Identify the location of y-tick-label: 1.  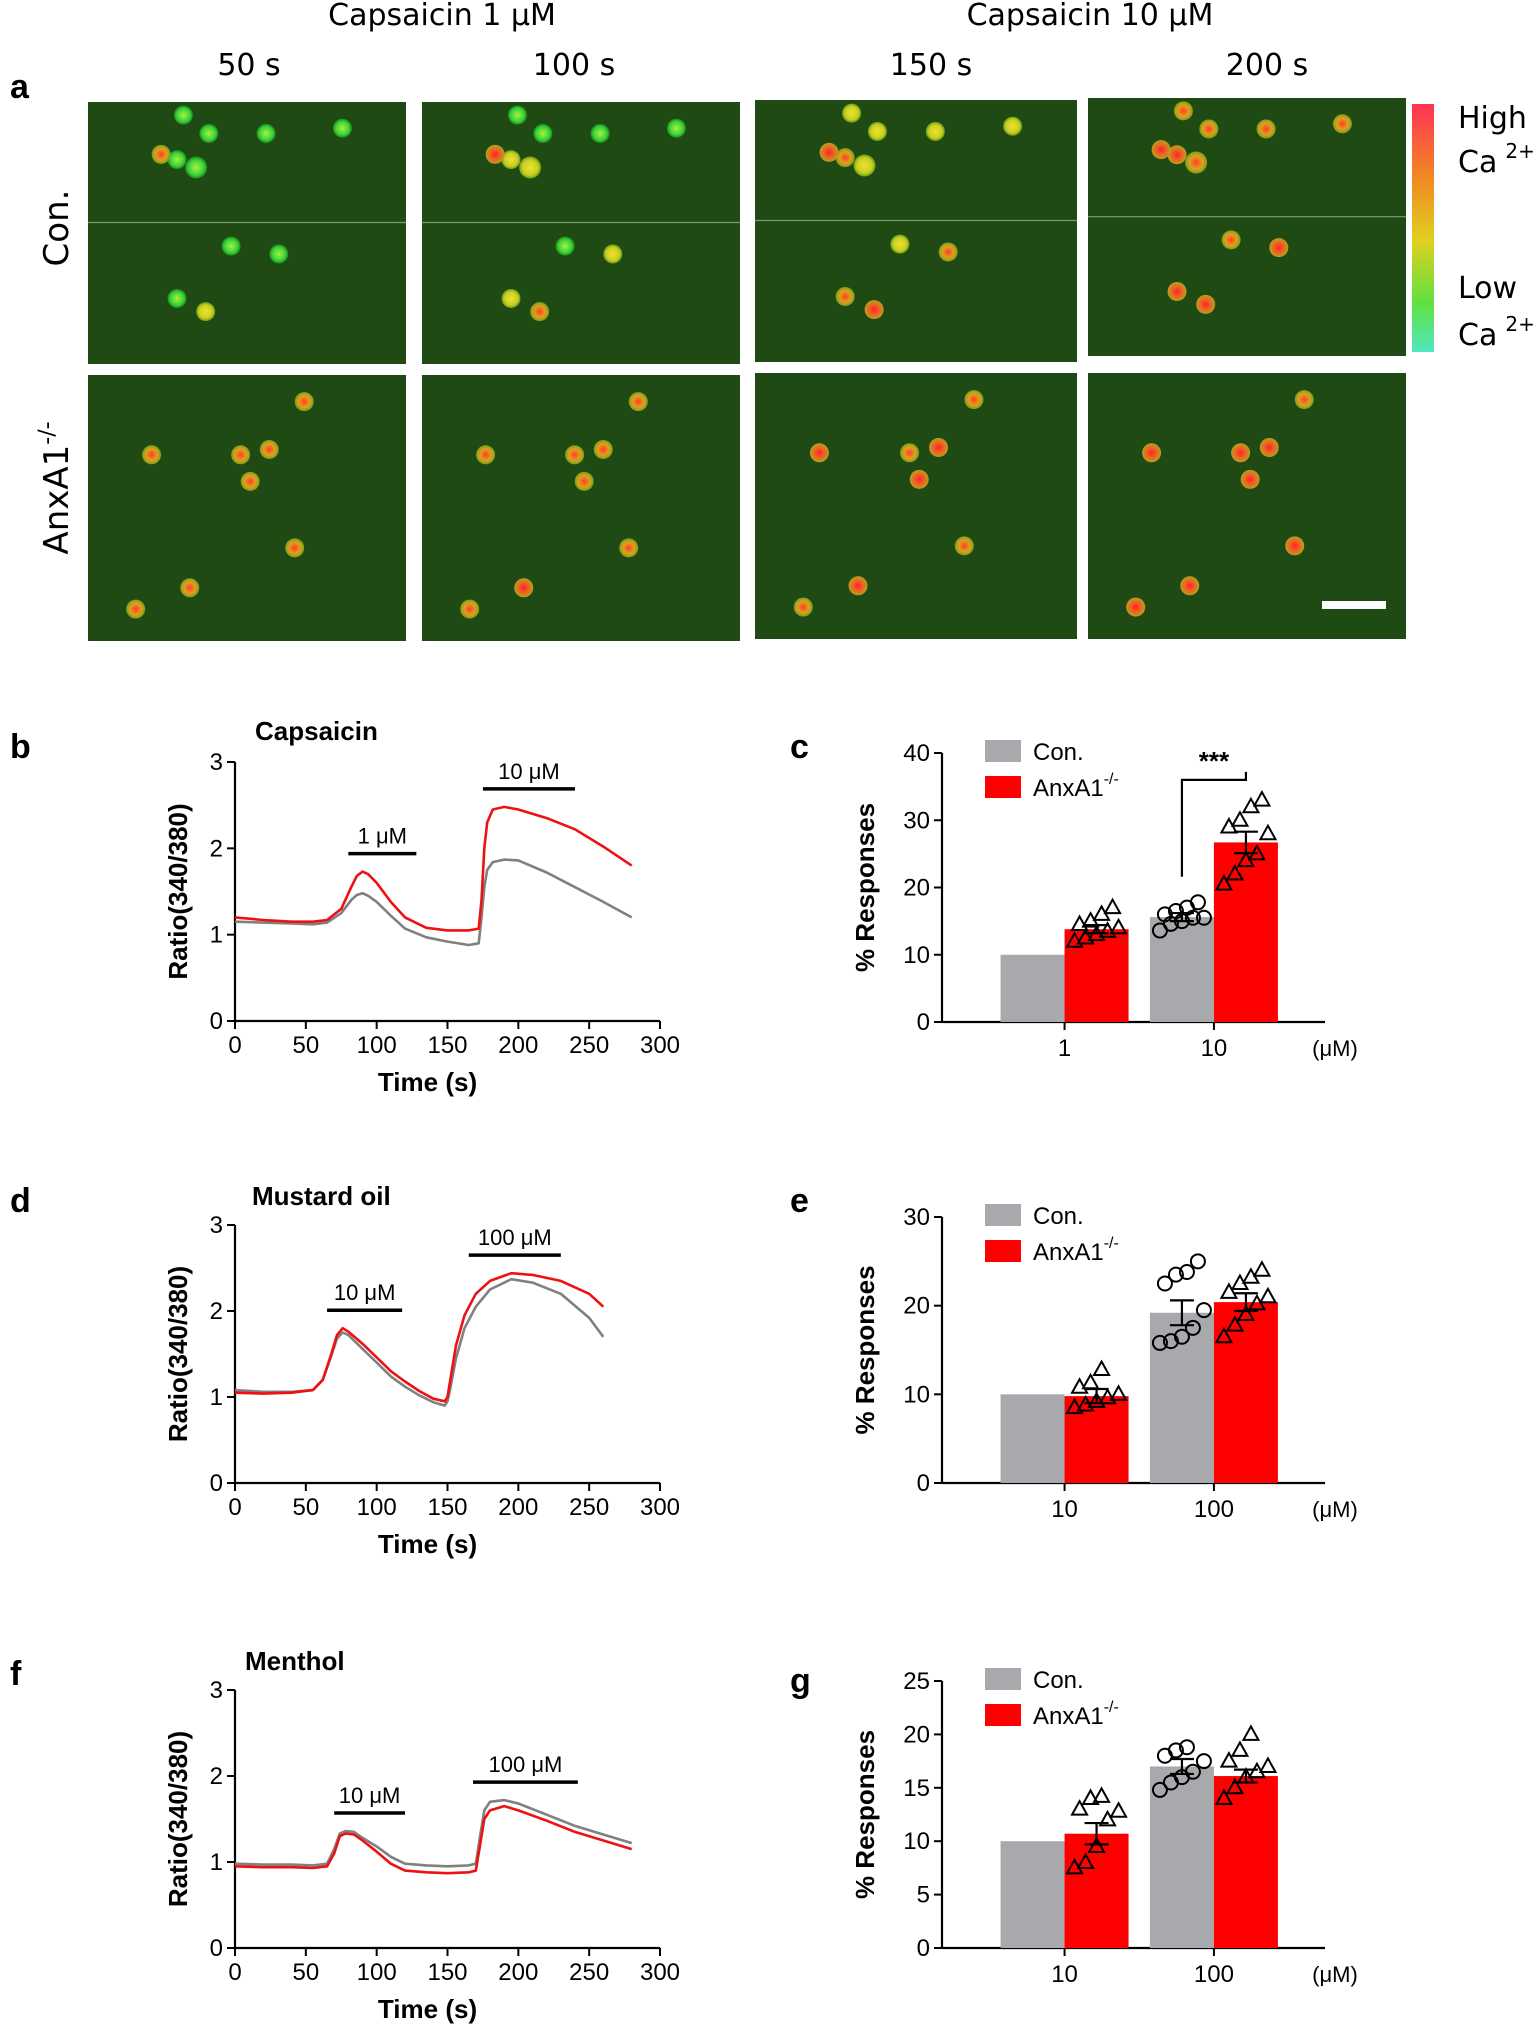
(216, 1862).